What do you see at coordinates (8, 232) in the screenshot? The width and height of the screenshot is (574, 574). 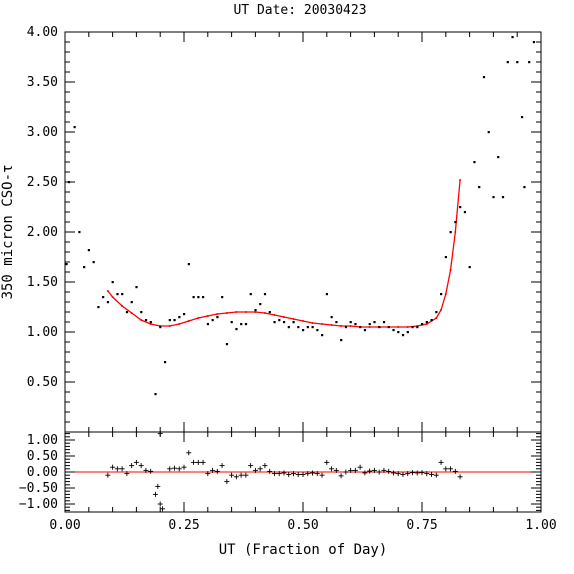 I see `y-axis-title: 350 micron CSO-τ` at bounding box center [8, 232].